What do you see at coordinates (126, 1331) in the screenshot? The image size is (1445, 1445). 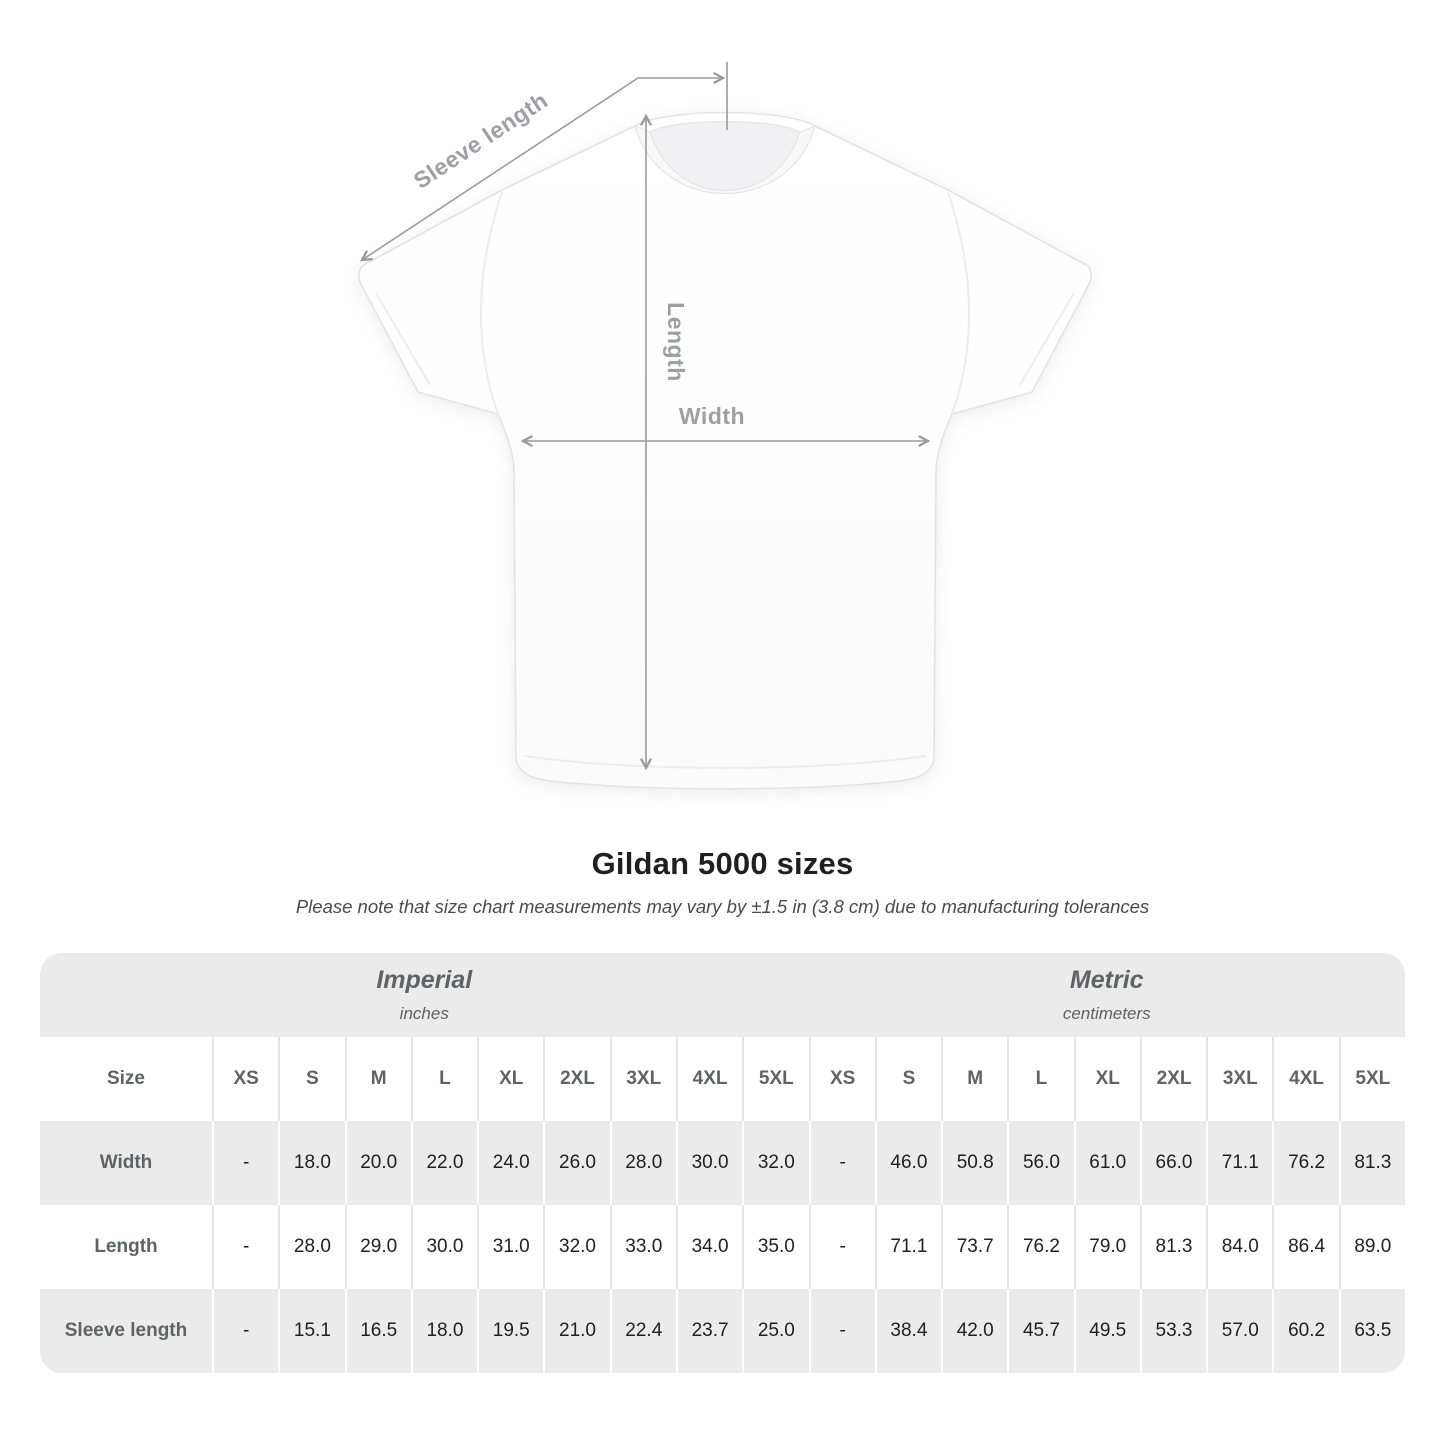 I see `row-label: Sleeve length` at bounding box center [126, 1331].